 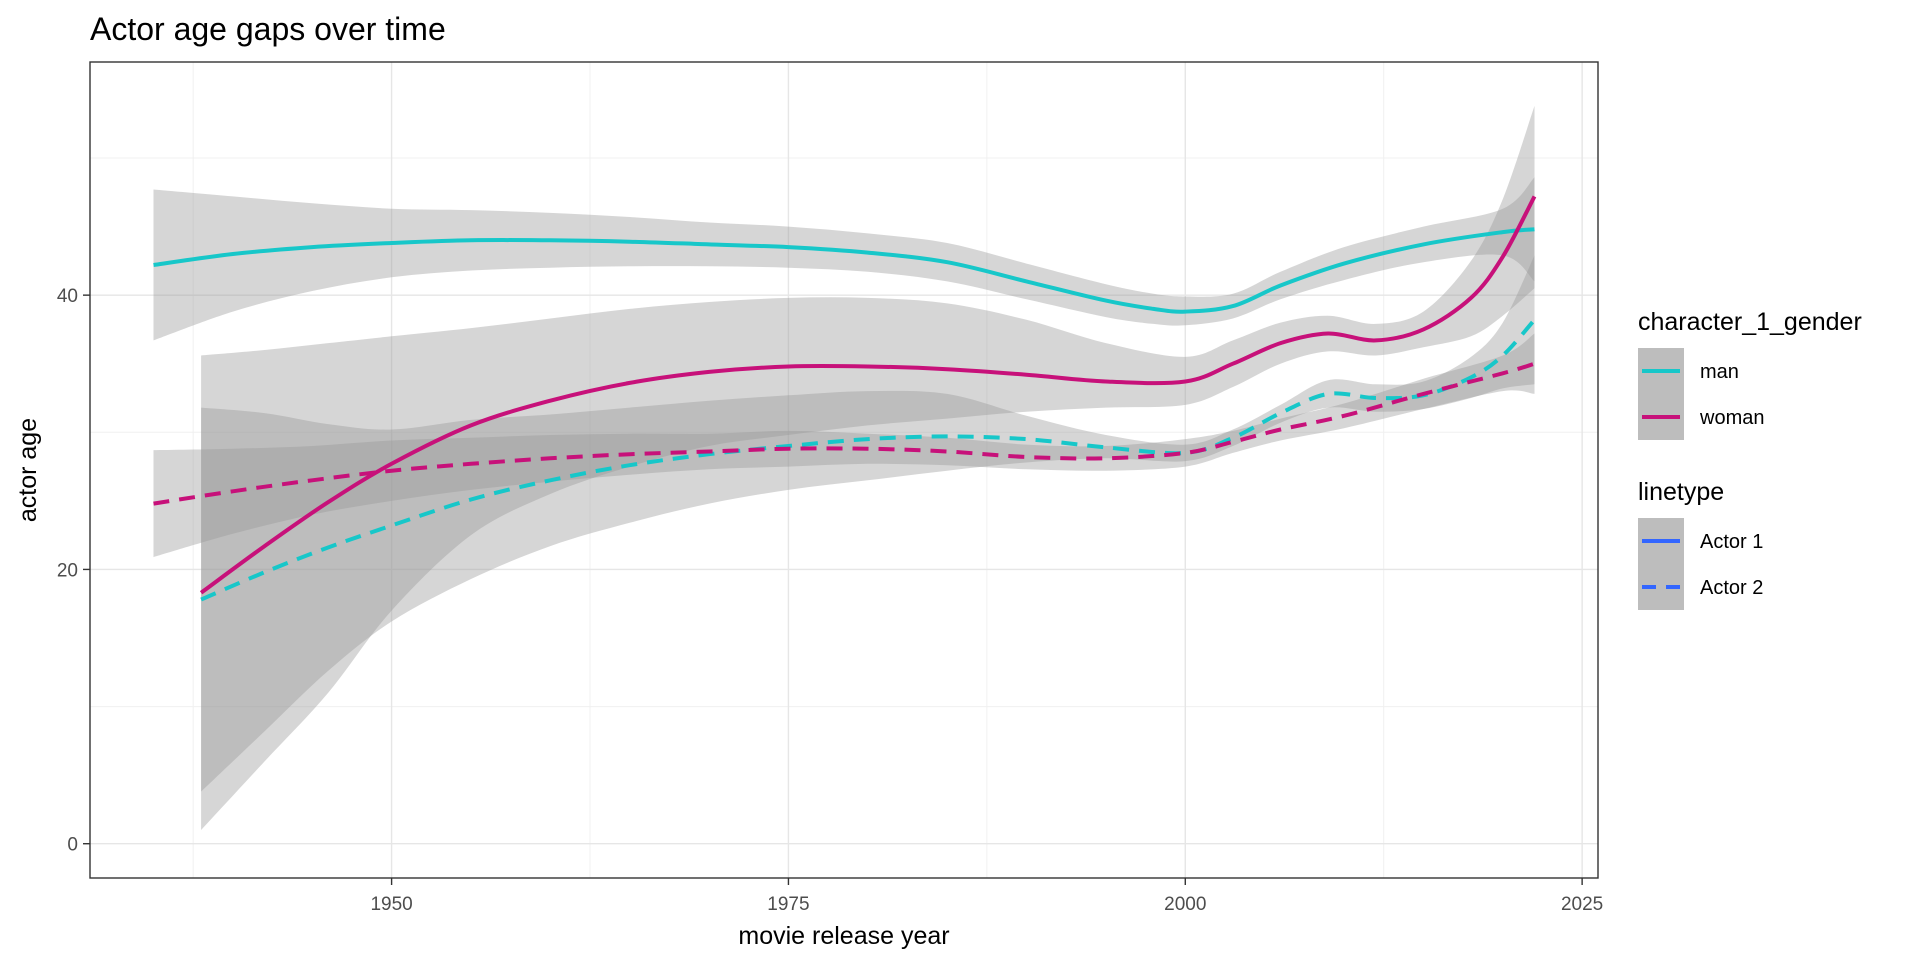 What do you see at coordinates (1185, 904) in the screenshot?
I see `x-tick-label: 2000` at bounding box center [1185, 904].